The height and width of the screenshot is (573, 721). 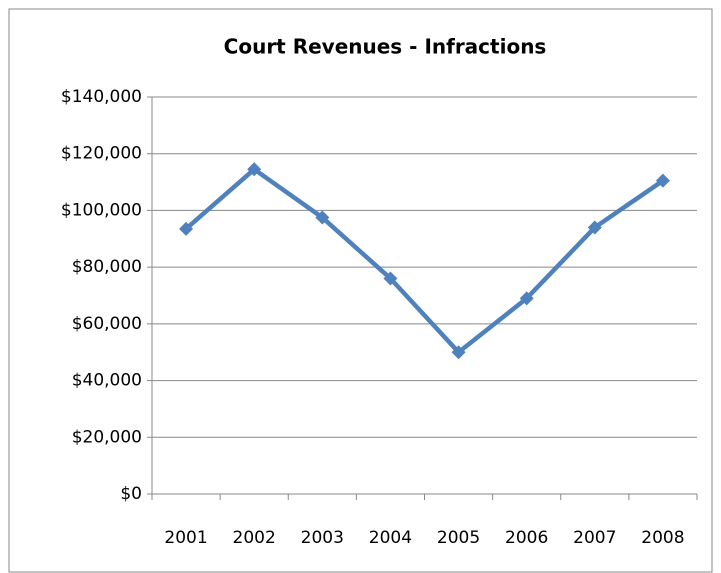 I want to click on chart-title: Court Revenues - Infractions, so click(x=385, y=47).